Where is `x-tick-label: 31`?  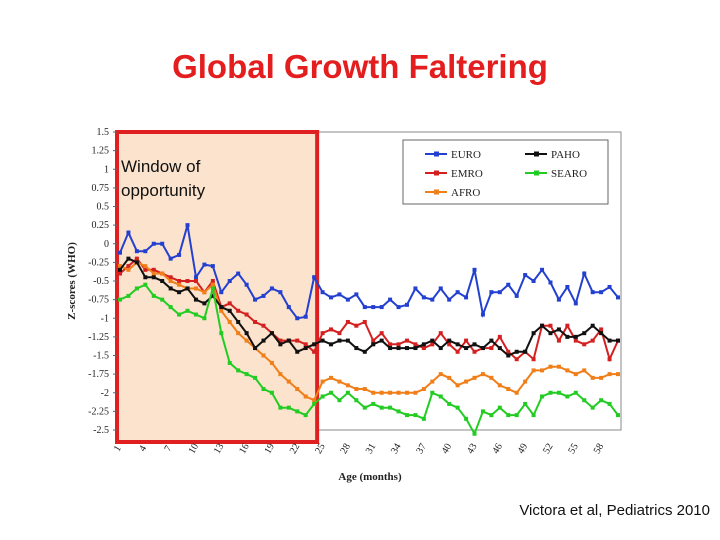
x-tick-label: 31 is located at coordinates (371, 449).